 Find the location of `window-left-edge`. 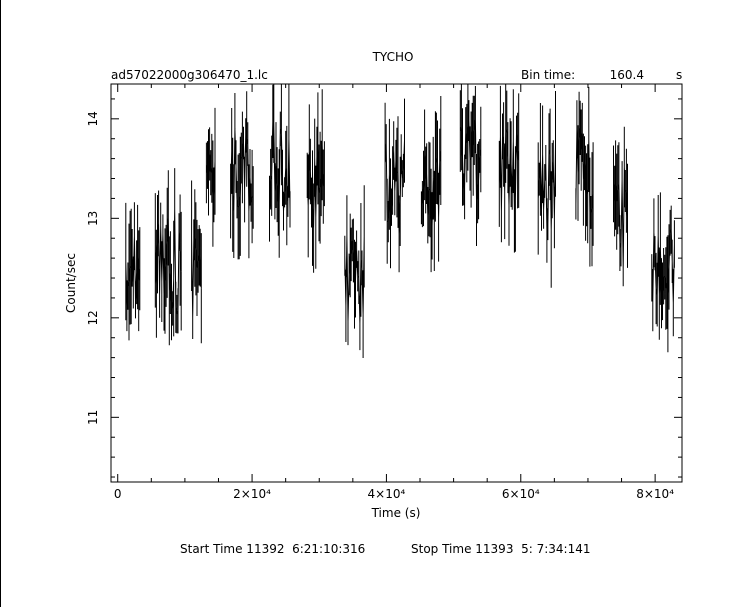

window-left-edge is located at coordinates (0, 303).